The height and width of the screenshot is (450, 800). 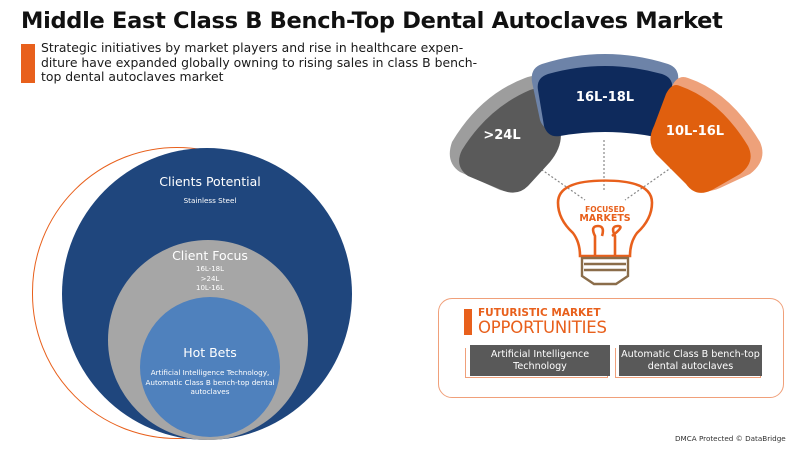 I want to click on opportunities-heading-line2: OPPORTUNITIES, so click(x=542, y=327).